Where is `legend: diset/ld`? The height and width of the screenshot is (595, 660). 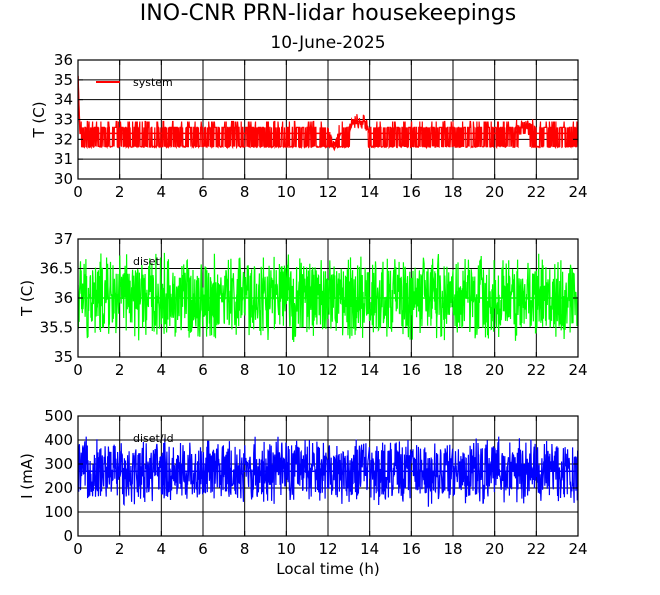
legend: diset/ld is located at coordinates (153, 438).